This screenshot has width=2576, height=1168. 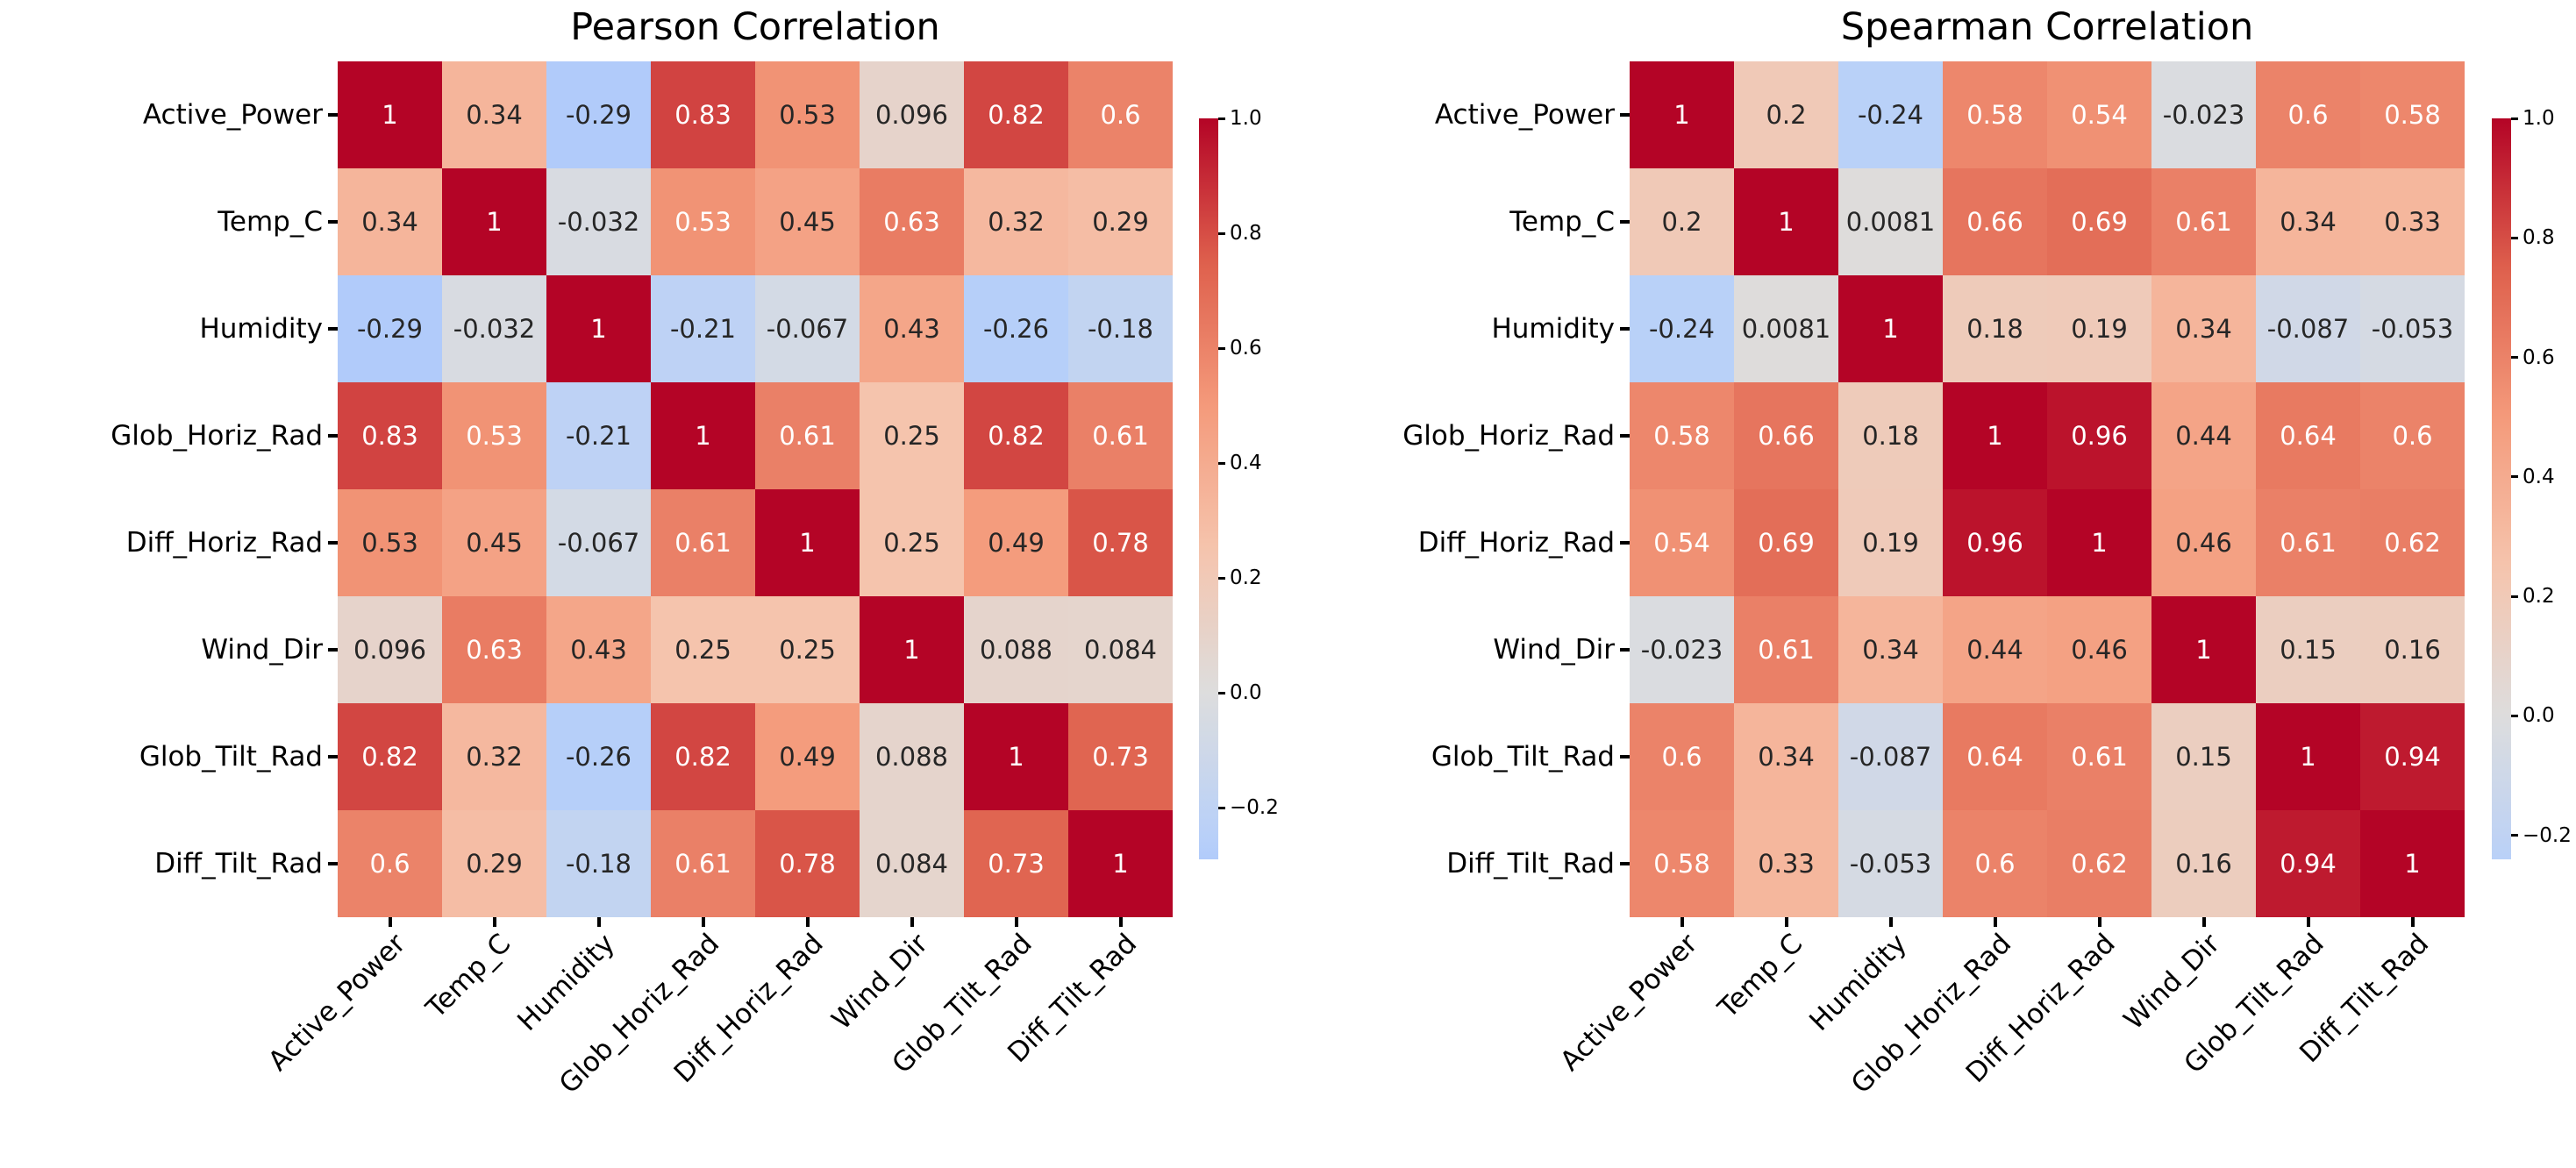 I want to click on heatmap-cell: 0.96, so click(x=1995, y=542).